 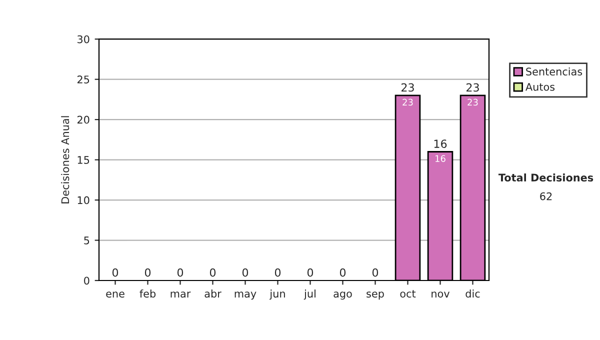 What do you see at coordinates (546, 177) in the screenshot?
I see `text: Total Decisiones` at bounding box center [546, 177].